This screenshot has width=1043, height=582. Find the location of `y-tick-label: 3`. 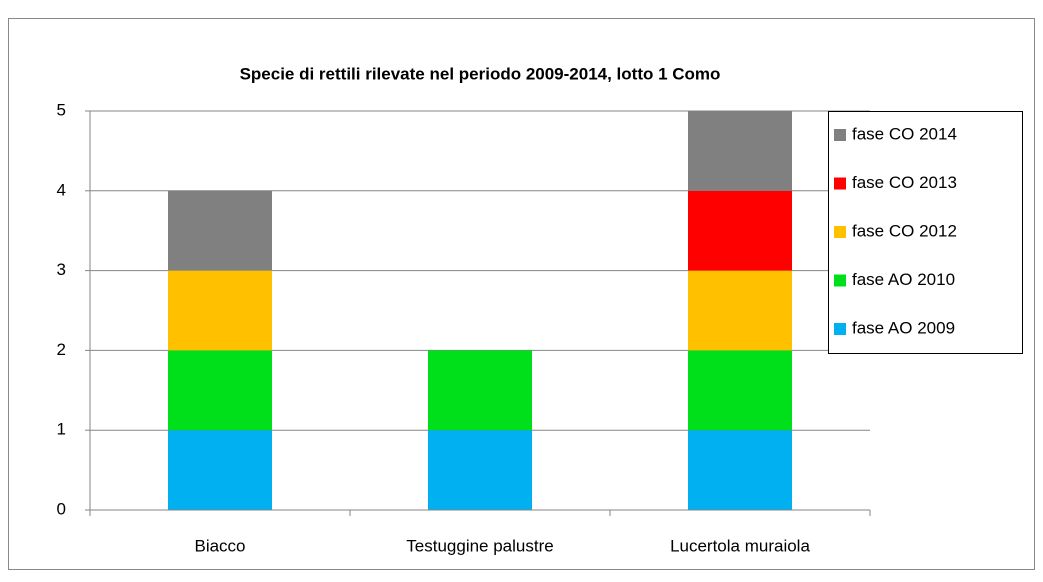

y-tick-label: 3 is located at coordinates (61, 269).